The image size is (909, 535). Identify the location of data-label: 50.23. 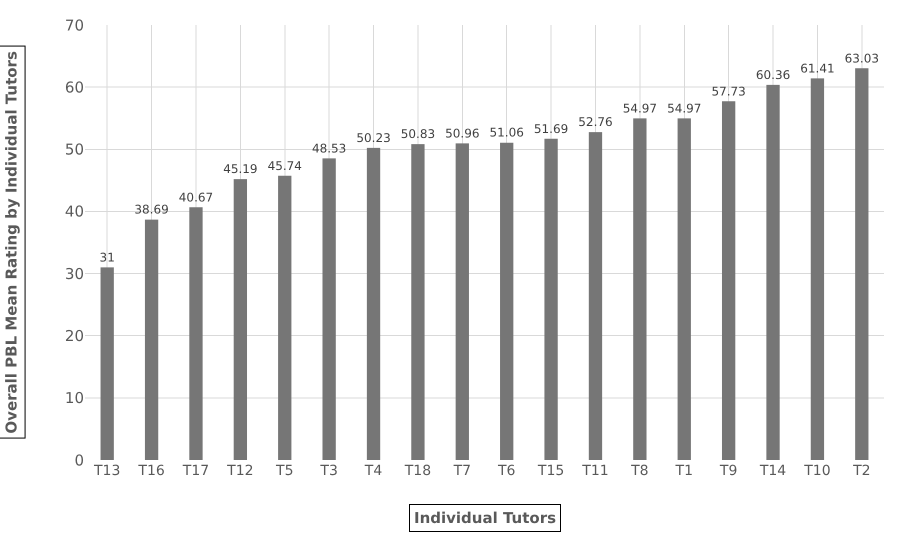
(373, 137).